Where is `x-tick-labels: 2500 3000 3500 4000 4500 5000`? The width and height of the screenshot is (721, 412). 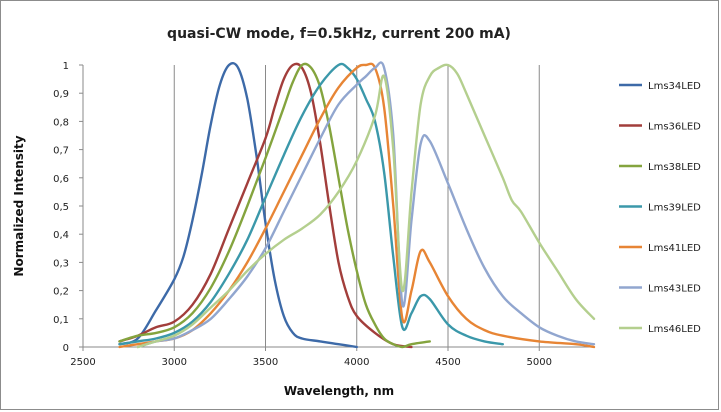
x-tick-labels: 2500 3000 3500 4000 4500 5000 is located at coordinates (311, 362).